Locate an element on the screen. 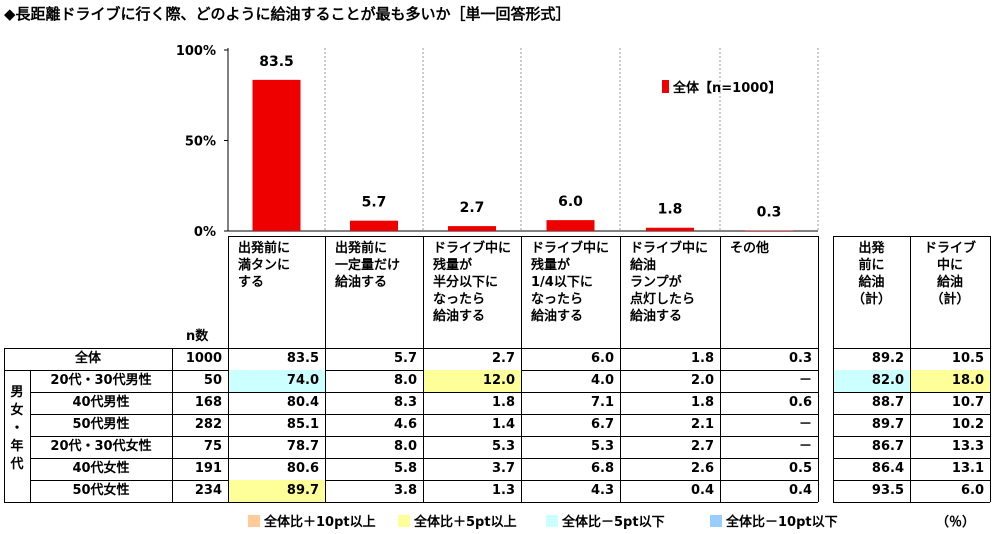 The width and height of the screenshot is (1000, 534). sum-cell: 93.5 is located at coordinates (887, 490).